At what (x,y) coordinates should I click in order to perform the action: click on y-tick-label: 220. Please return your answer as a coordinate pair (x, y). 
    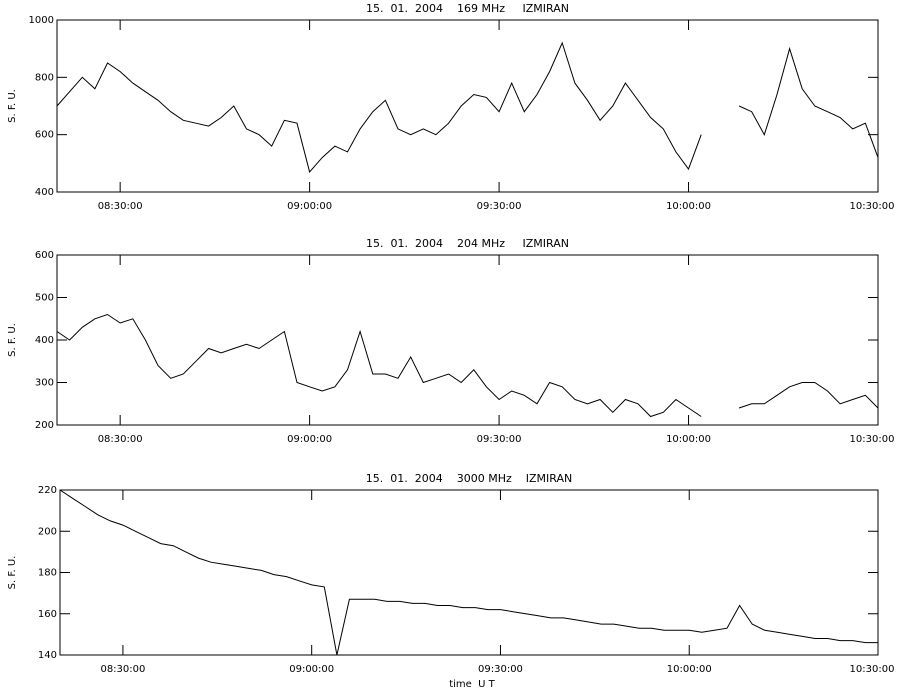
    Looking at the image, I should click on (47, 490).